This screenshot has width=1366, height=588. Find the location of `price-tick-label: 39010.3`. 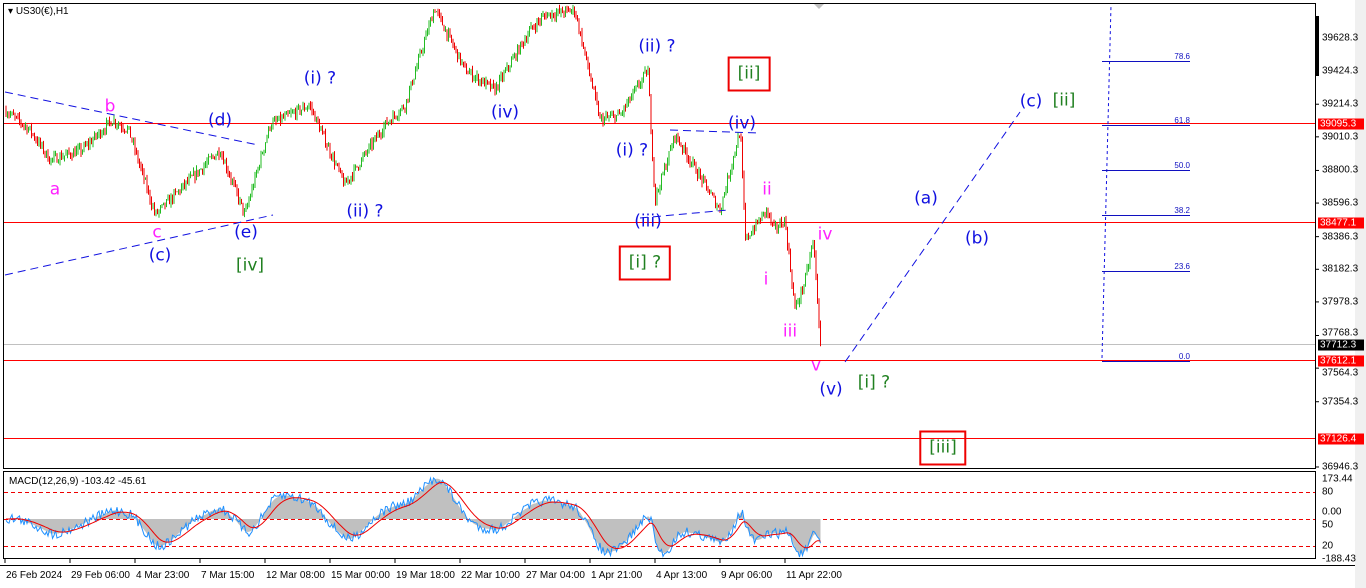

price-tick-label: 39010.3 is located at coordinates (1340, 137).